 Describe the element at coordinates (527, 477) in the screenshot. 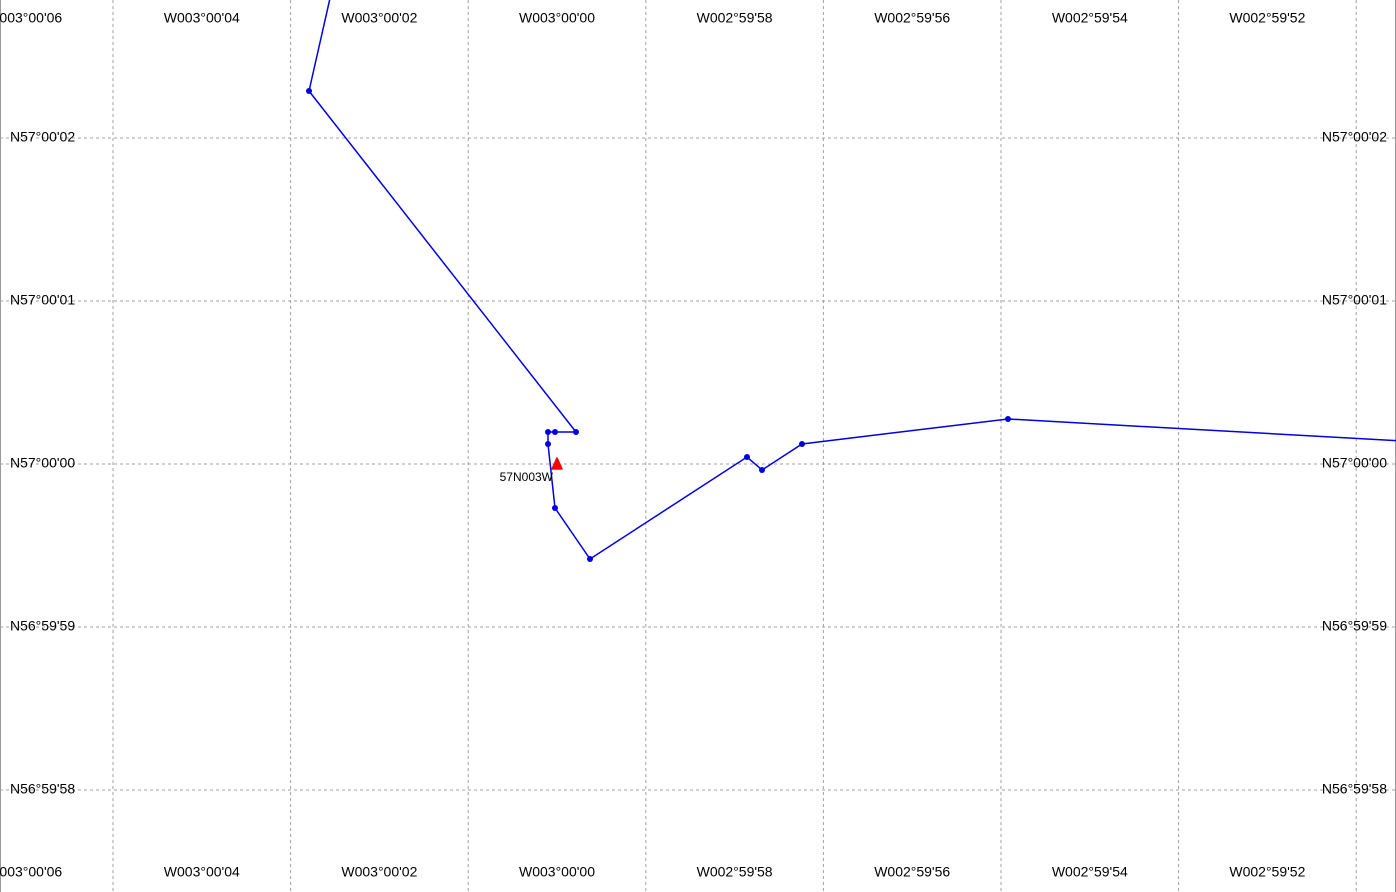

I see `waypoint-label: 57N003W` at that location.